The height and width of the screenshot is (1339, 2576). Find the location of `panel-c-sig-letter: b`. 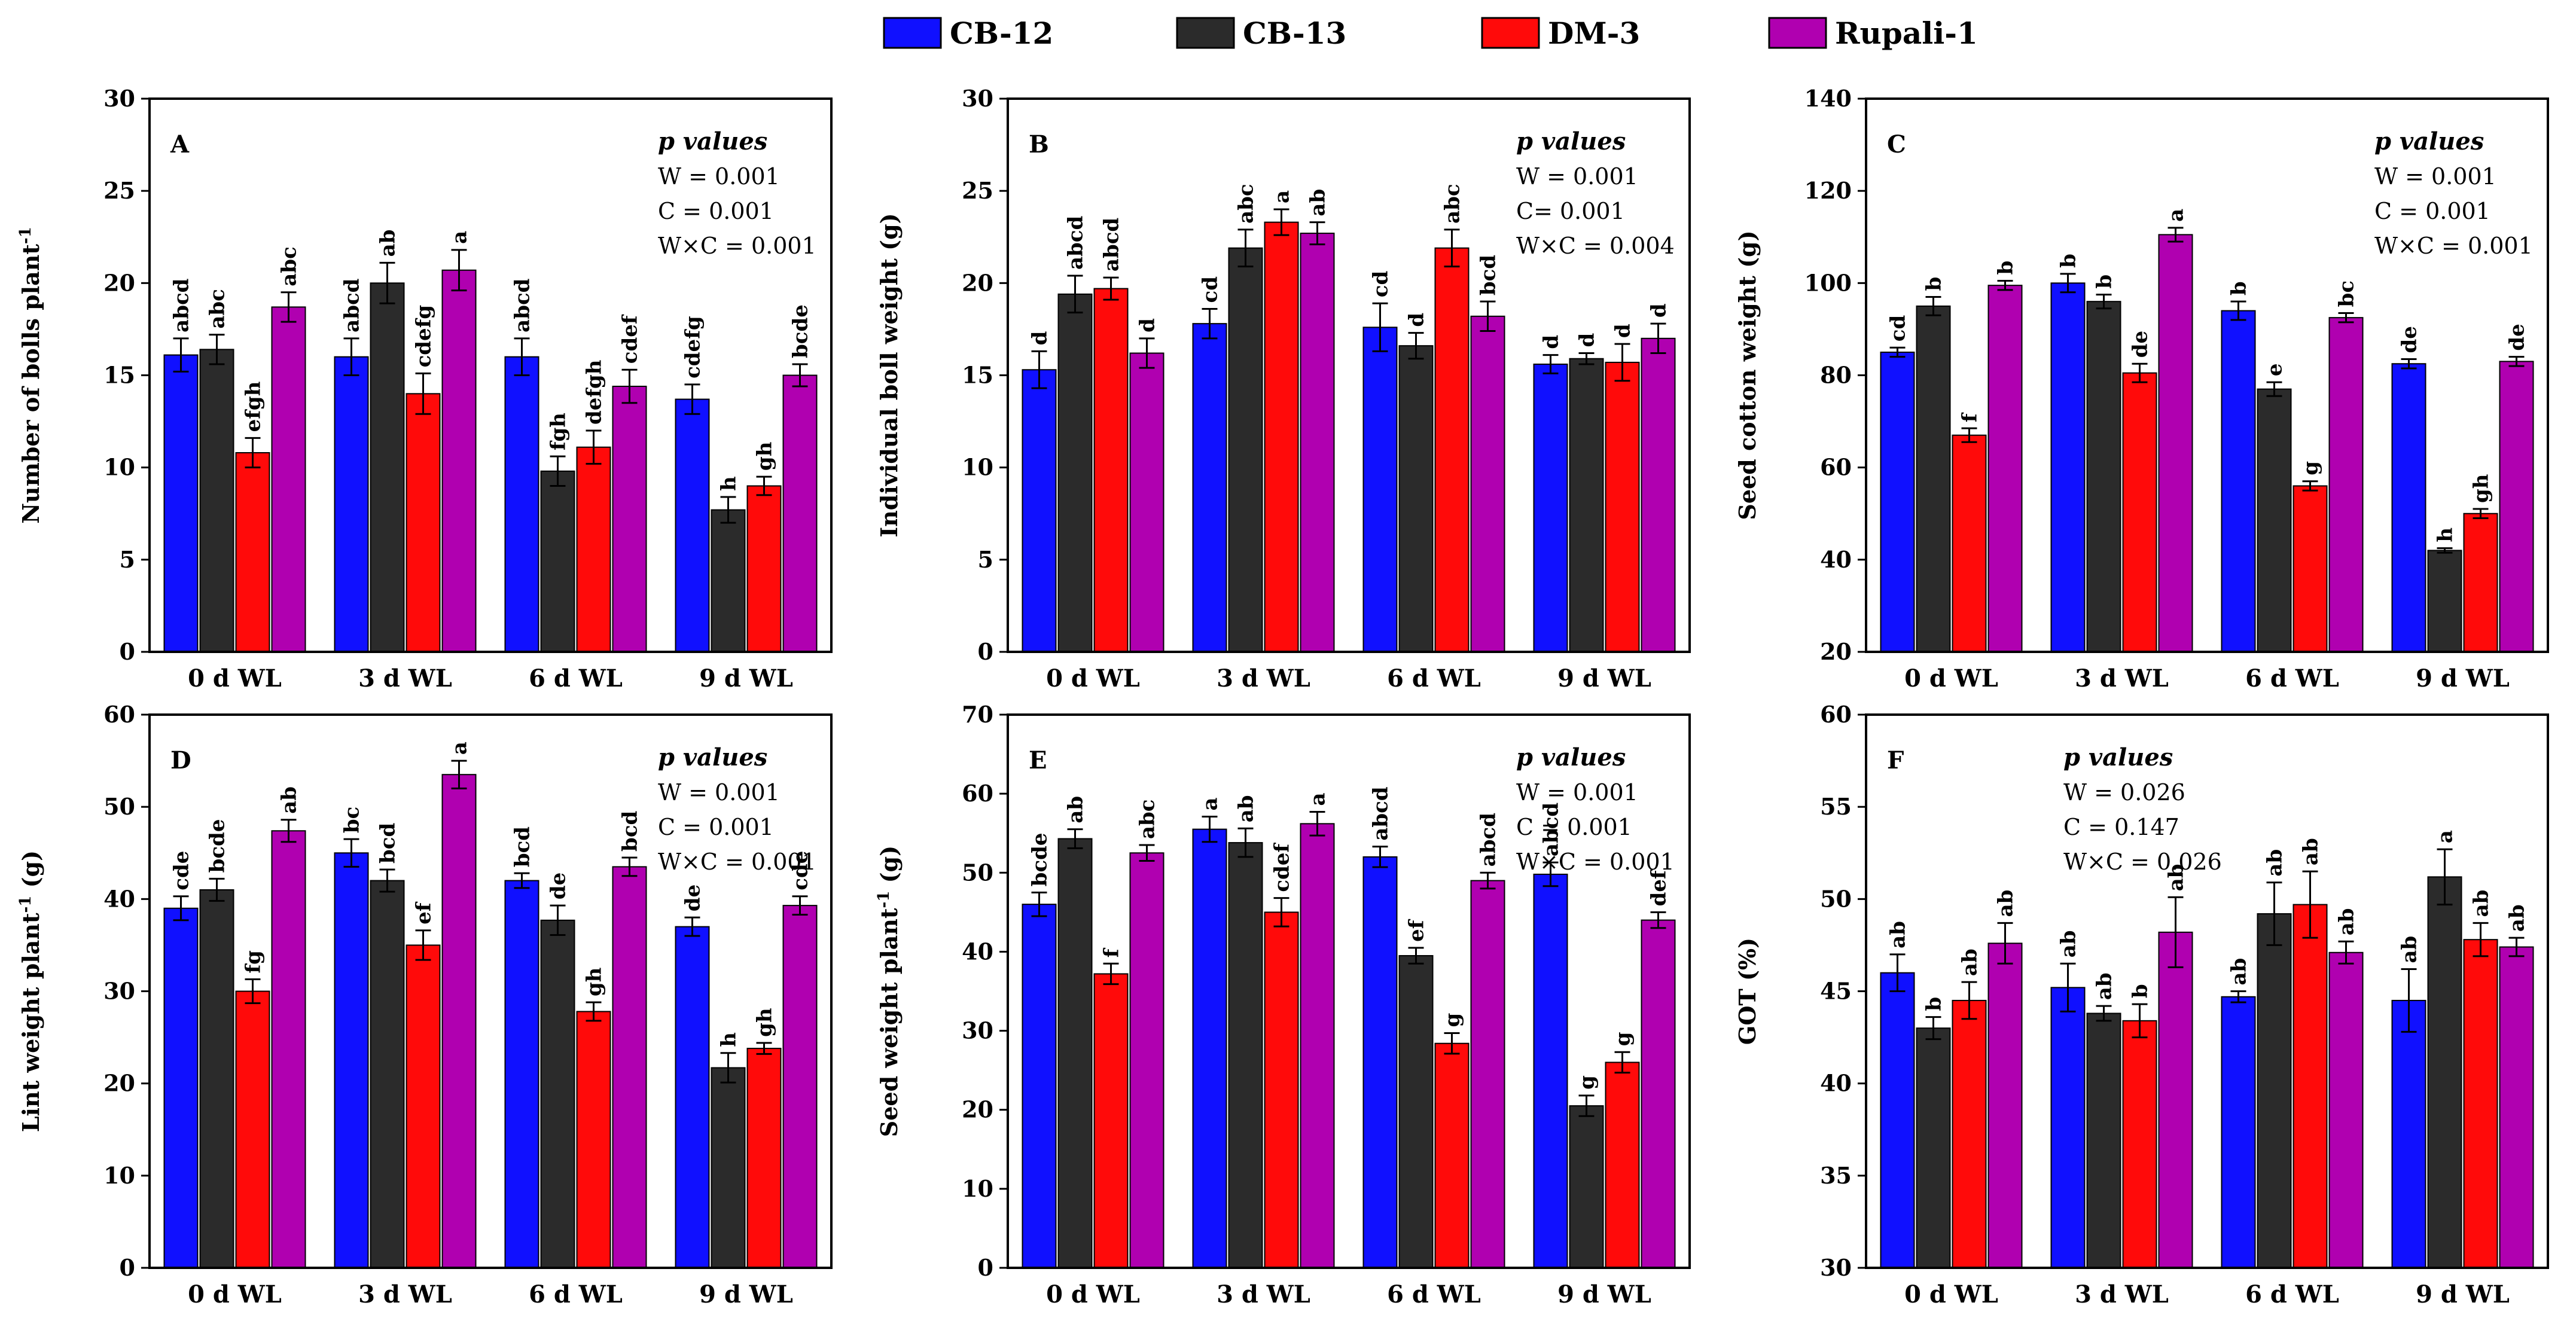

panel-c-sig-letter: b is located at coordinates (2239, 288).